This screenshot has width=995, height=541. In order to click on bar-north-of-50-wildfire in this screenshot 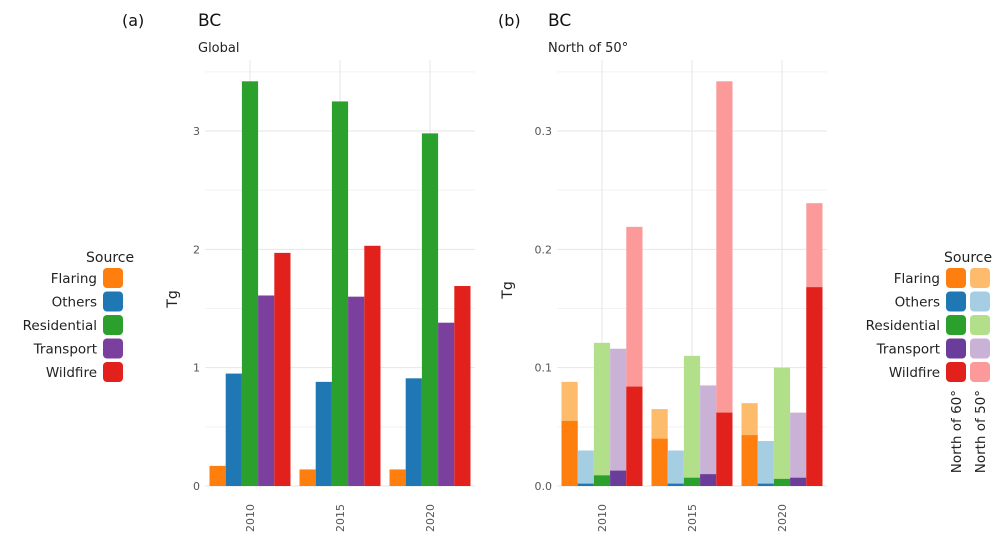, I will do `click(724, 284)`.